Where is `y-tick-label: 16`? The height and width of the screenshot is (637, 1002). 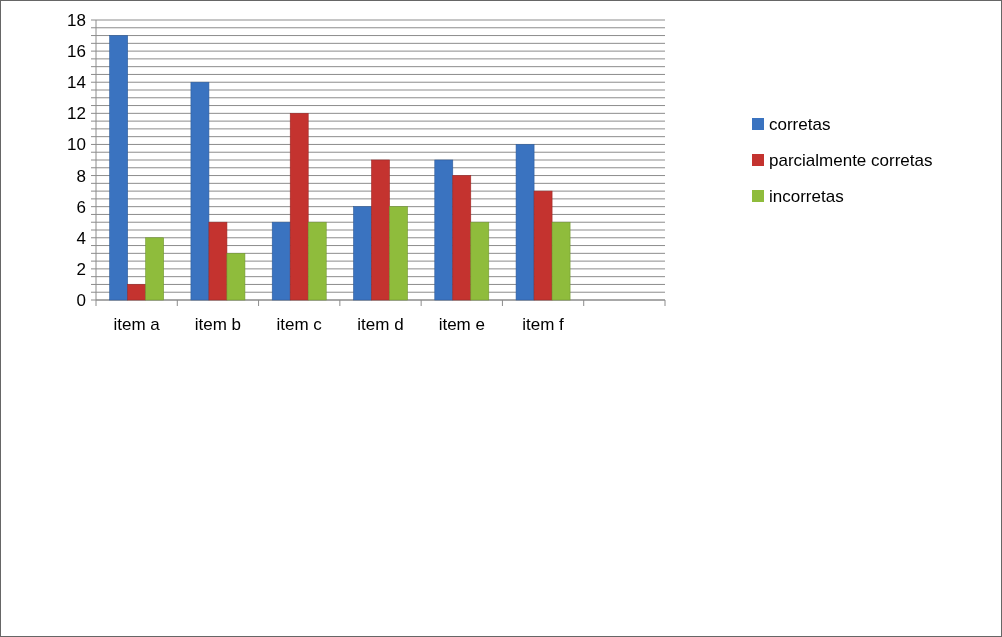
y-tick-label: 16 is located at coordinates (76, 52).